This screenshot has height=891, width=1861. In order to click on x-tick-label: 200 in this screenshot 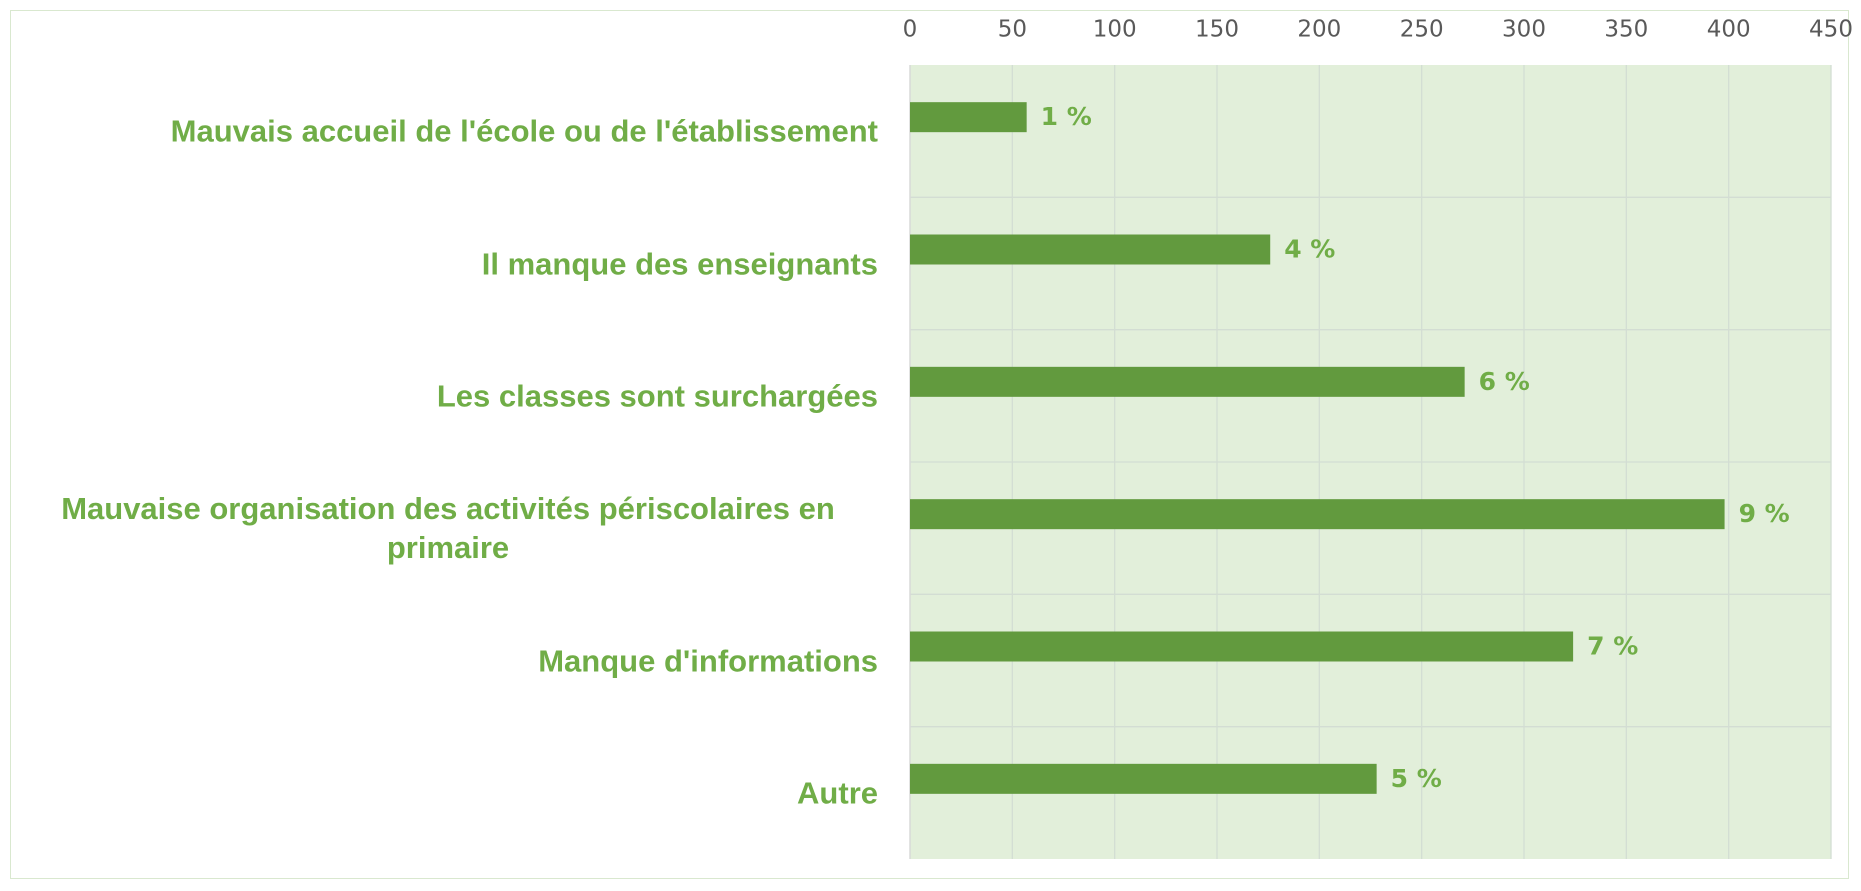, I will do `click(1319, 30)`.